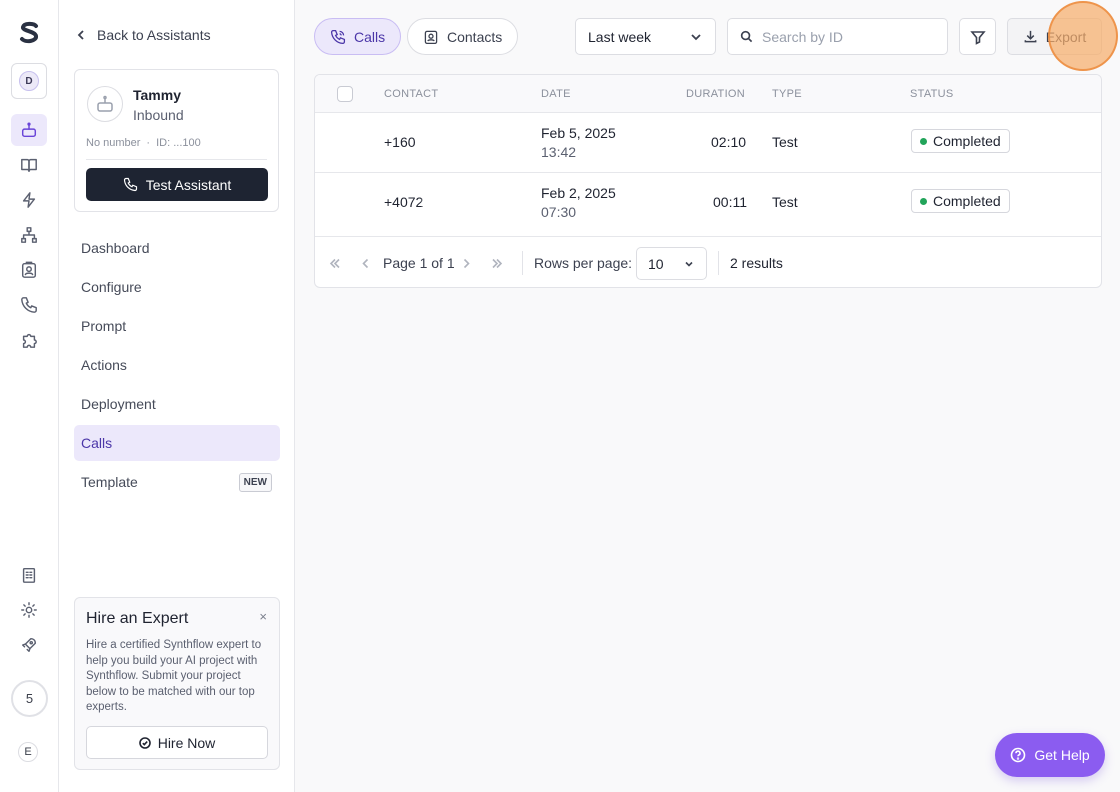 The height and width of the screenshot is (792, 1120). I want to click on page-indicator: Page 1 of 1, so click(419, 263).